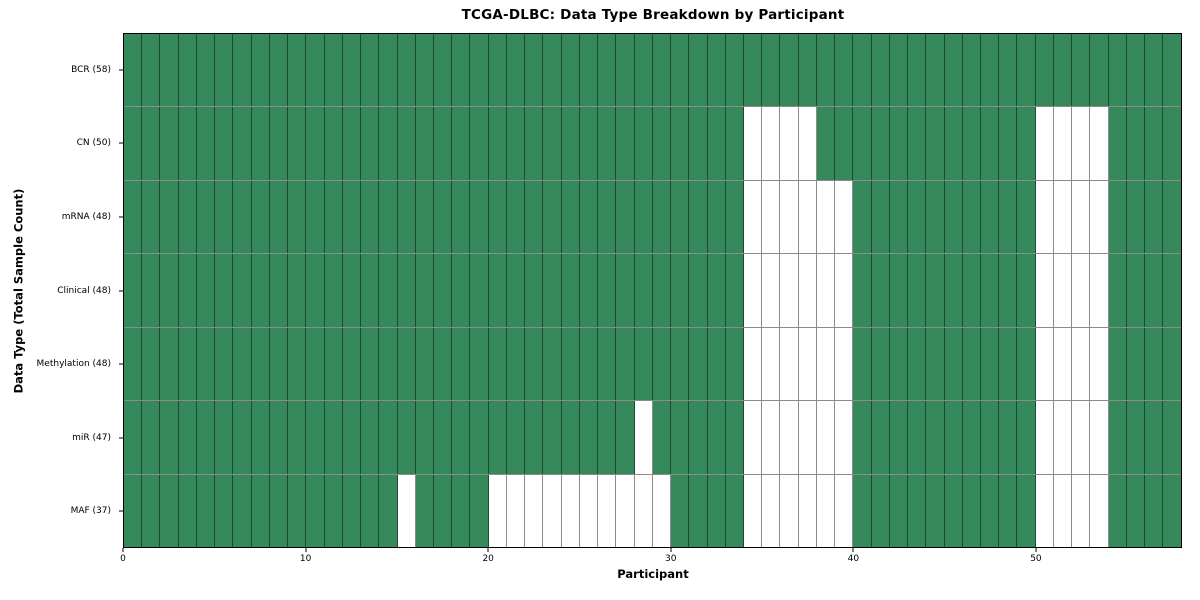  I want to click on heatmap-row-BCR, so click(652, 71).